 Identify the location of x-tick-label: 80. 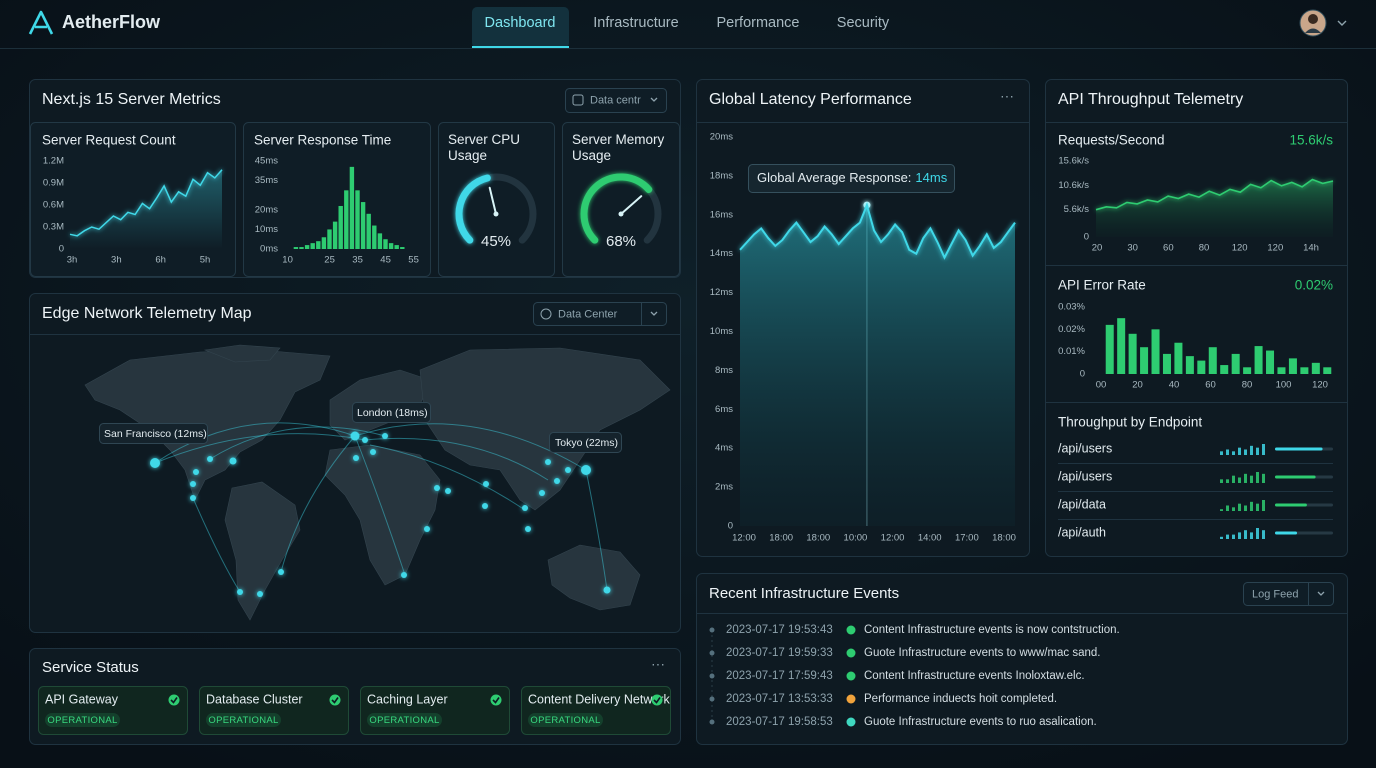
(1204, 248).